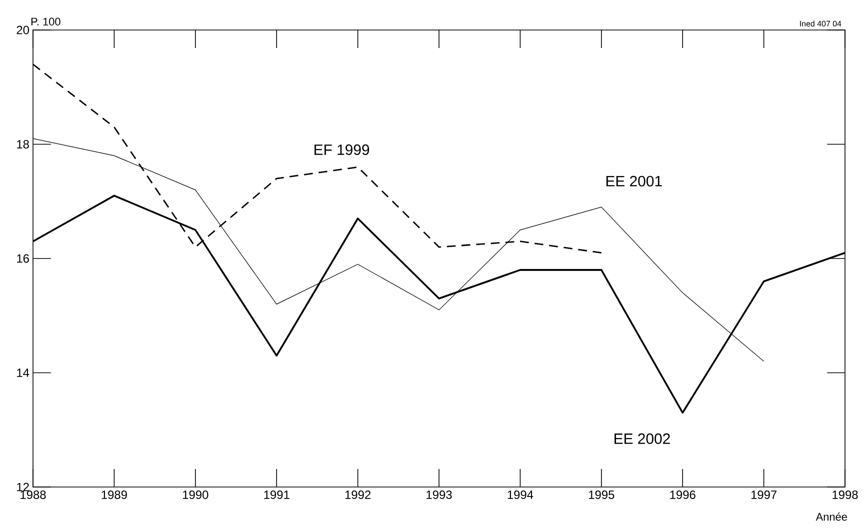  I want to click on x-tick-label: 1993, so click(439, 494).